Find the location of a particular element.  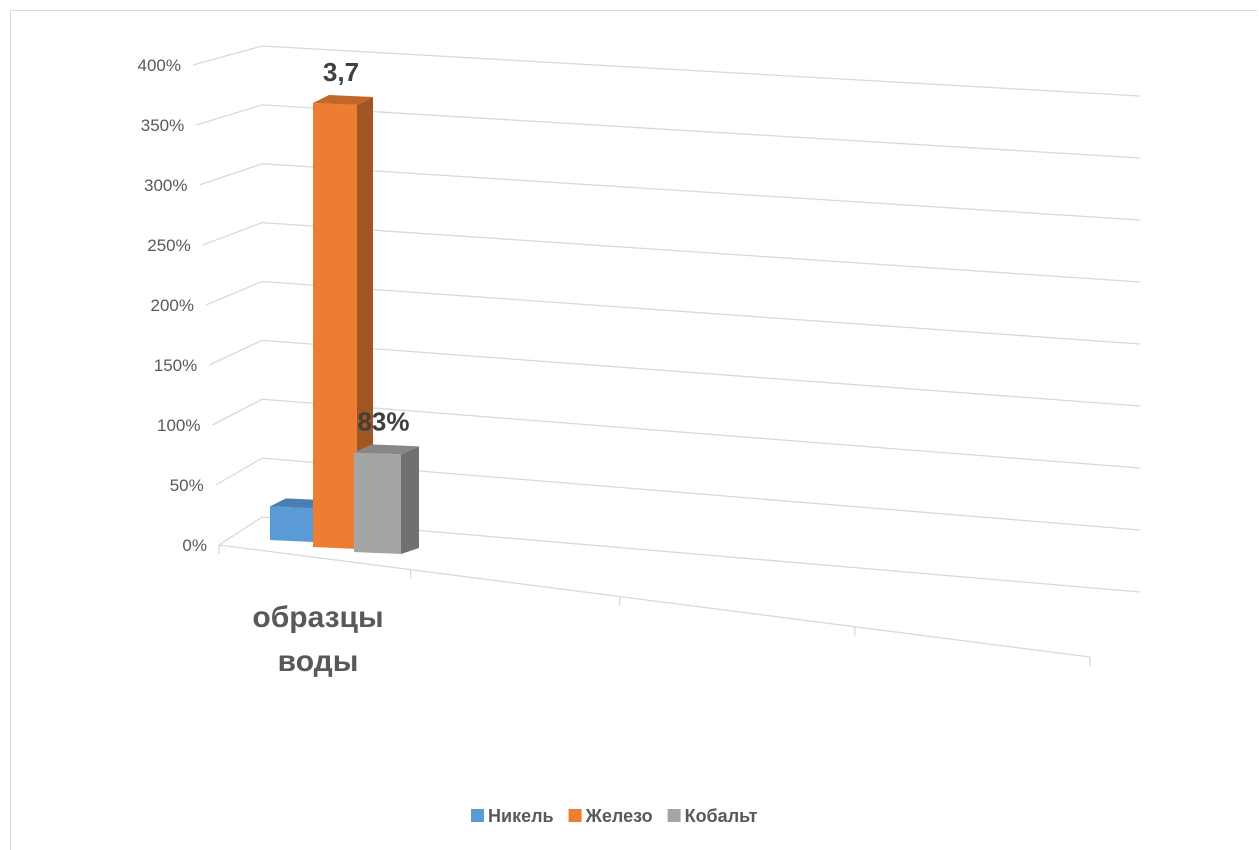

legend-item: Никель is located at coordinates (512, 816).